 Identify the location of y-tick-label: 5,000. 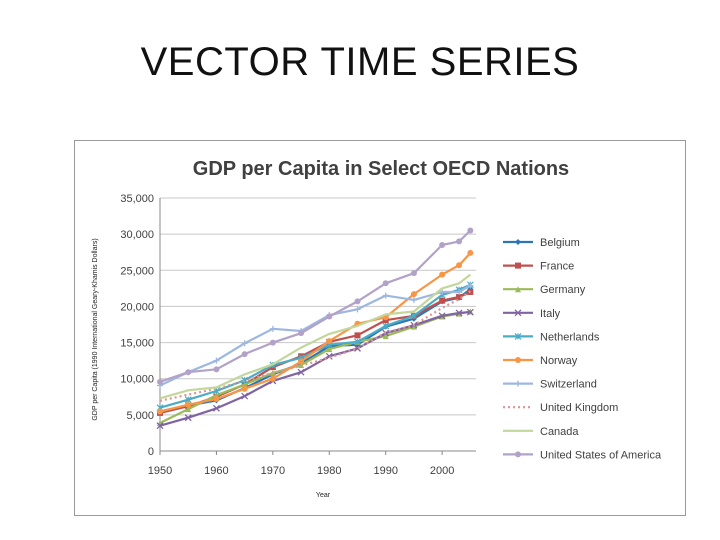
(140, 416).